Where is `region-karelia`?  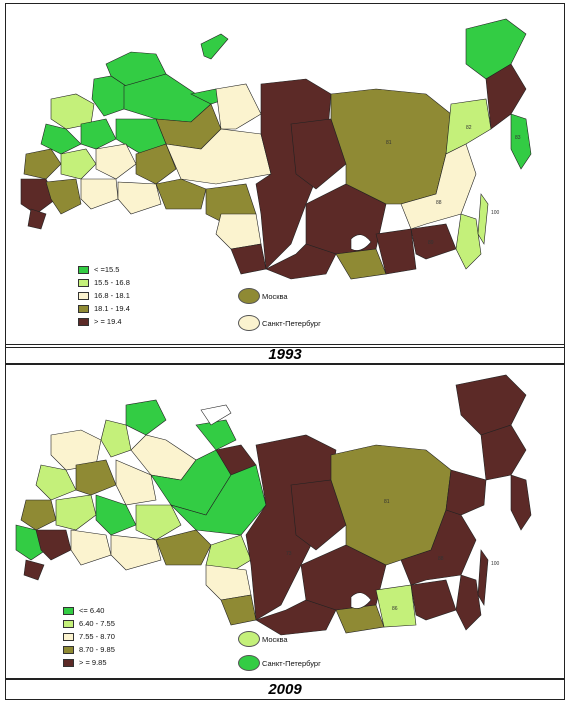
region-karelia is located at coordinates (116, 438).